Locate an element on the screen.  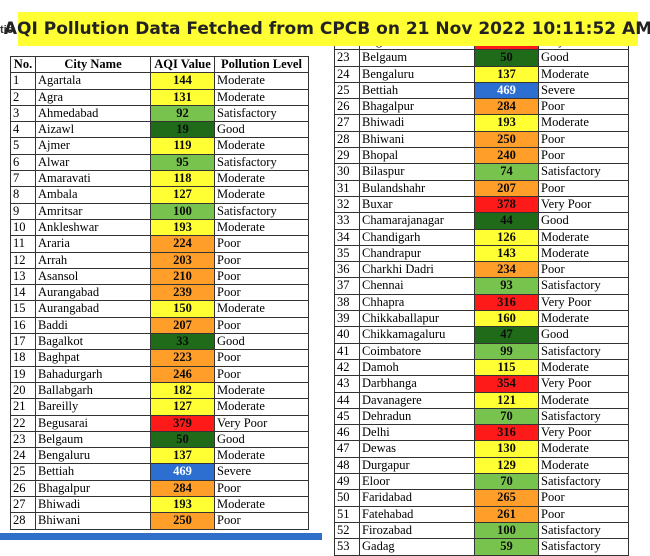
row-number: 45 is located at coordinates (347, 416).